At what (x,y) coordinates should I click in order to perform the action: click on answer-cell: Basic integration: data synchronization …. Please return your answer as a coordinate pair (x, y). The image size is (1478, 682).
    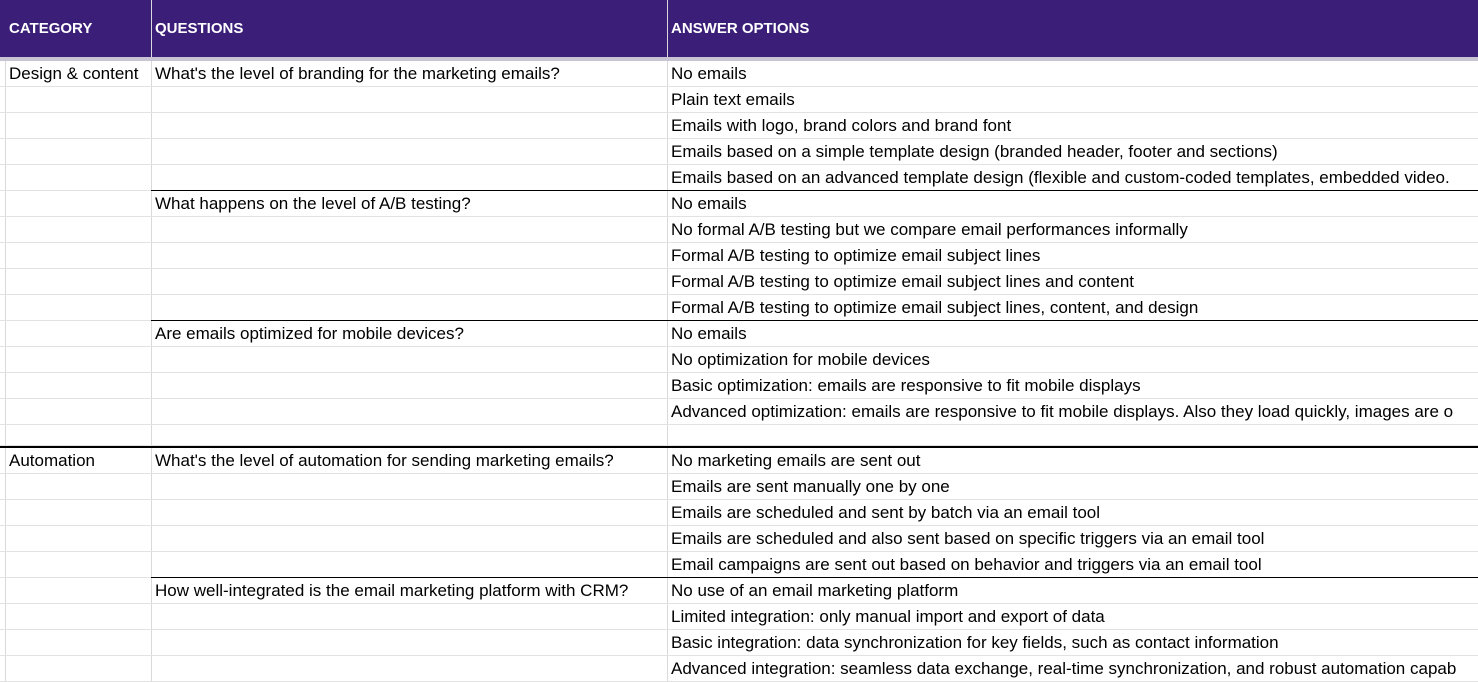
    Looking at the image, I should click on (975, 642).